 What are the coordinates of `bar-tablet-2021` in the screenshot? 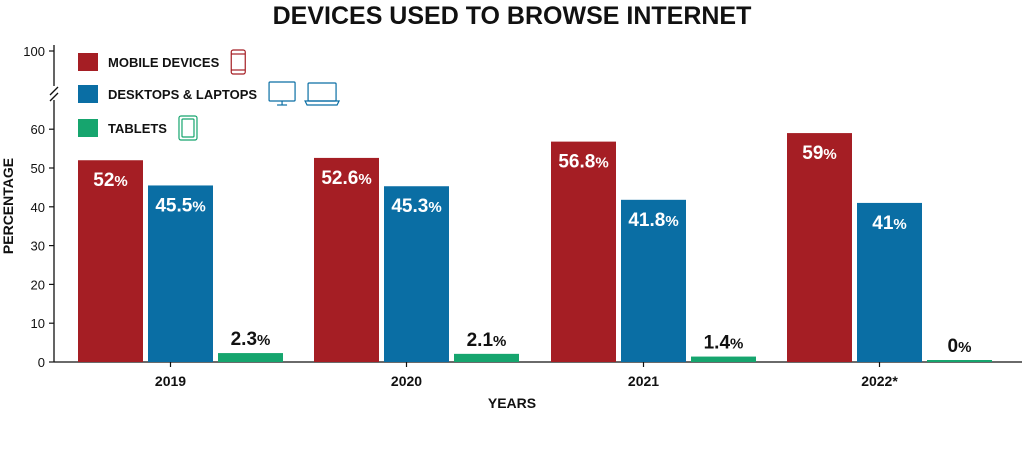 It's located at (723, 359).